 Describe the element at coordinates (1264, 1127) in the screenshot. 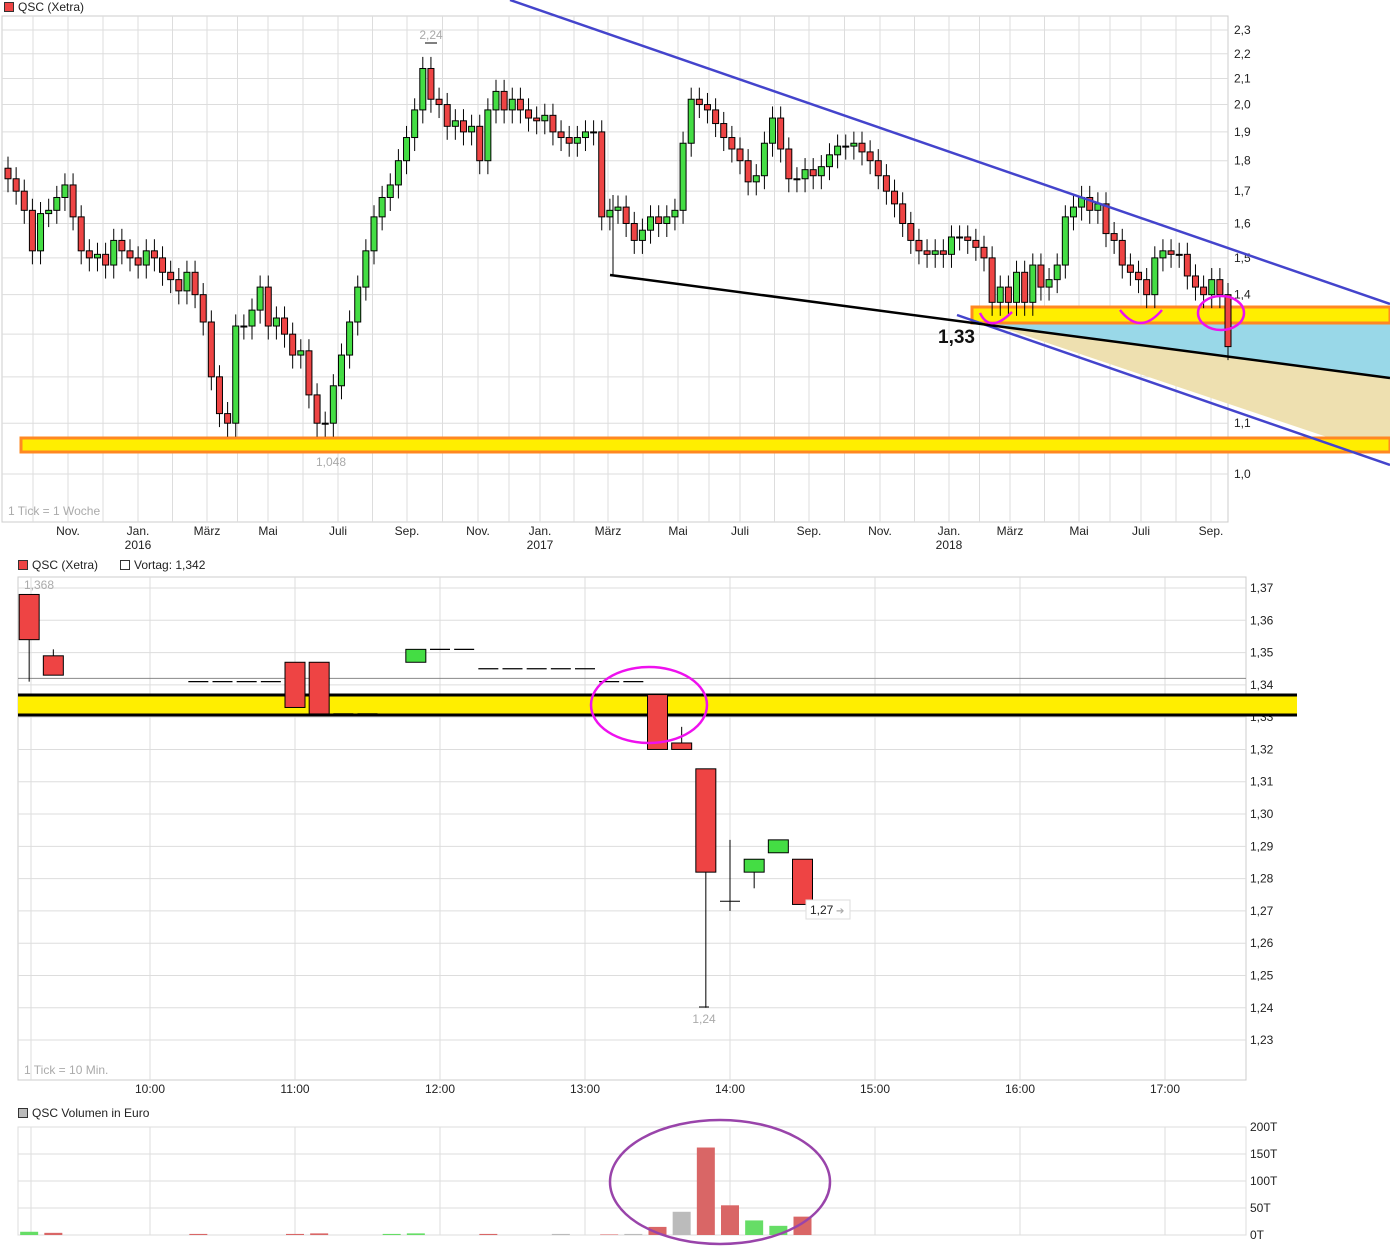

I see `y-tick-label: 200T` at that location.